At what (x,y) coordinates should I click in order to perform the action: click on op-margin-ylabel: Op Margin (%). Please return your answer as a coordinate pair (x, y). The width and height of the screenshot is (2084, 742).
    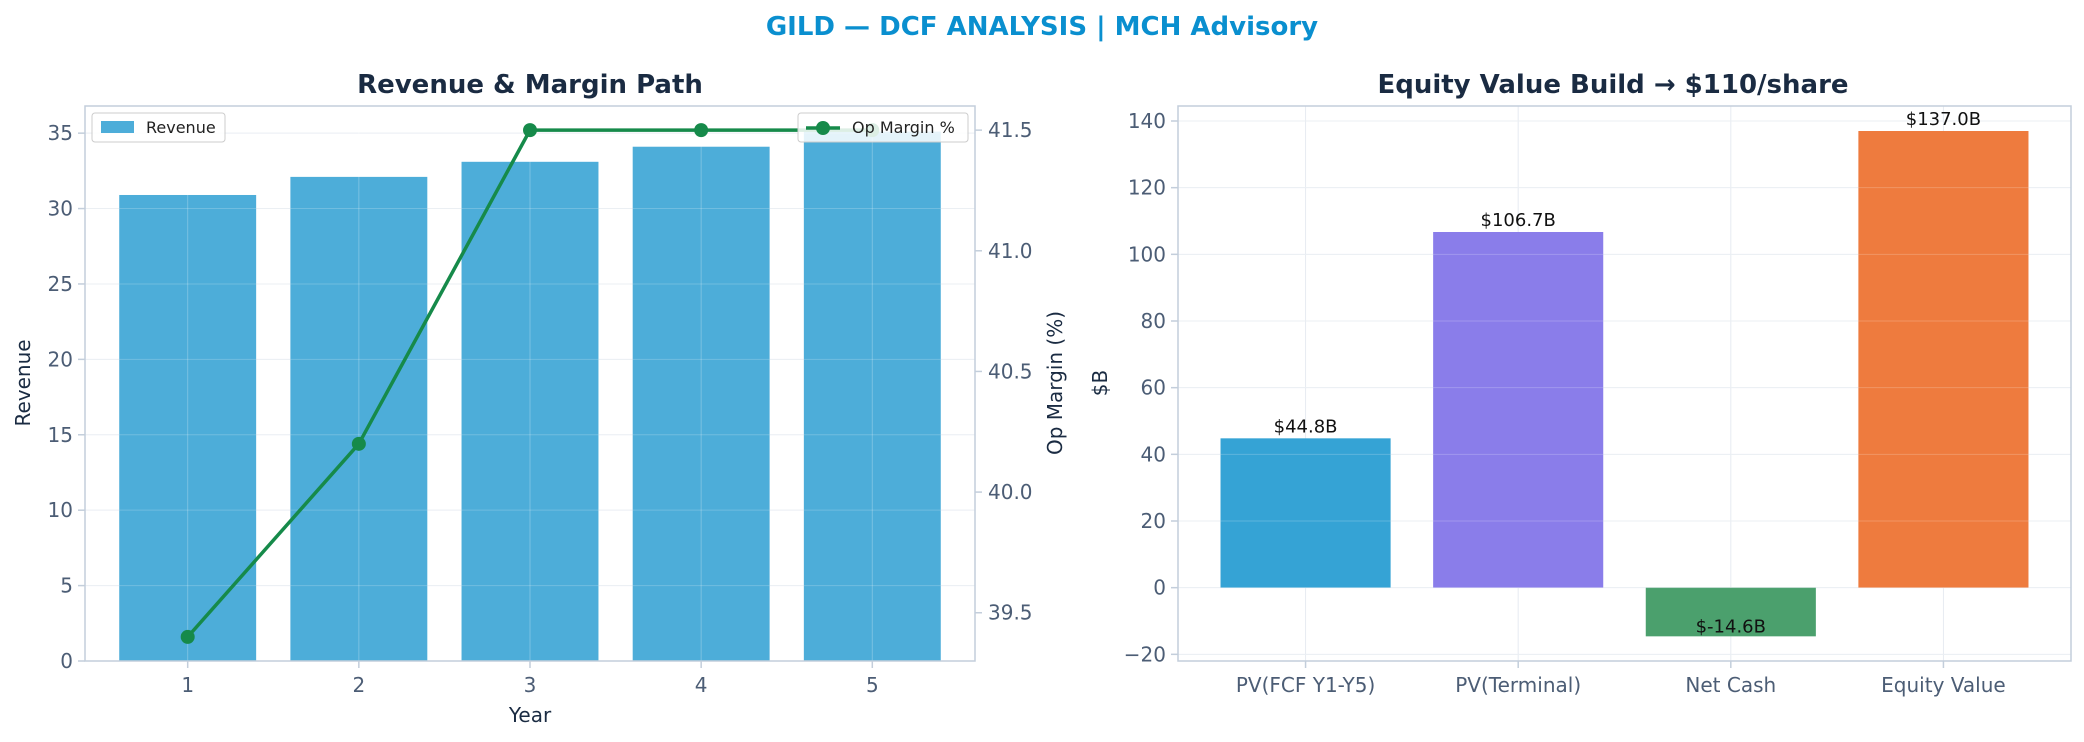
    Looking at the image, I should click on (1055, 383).